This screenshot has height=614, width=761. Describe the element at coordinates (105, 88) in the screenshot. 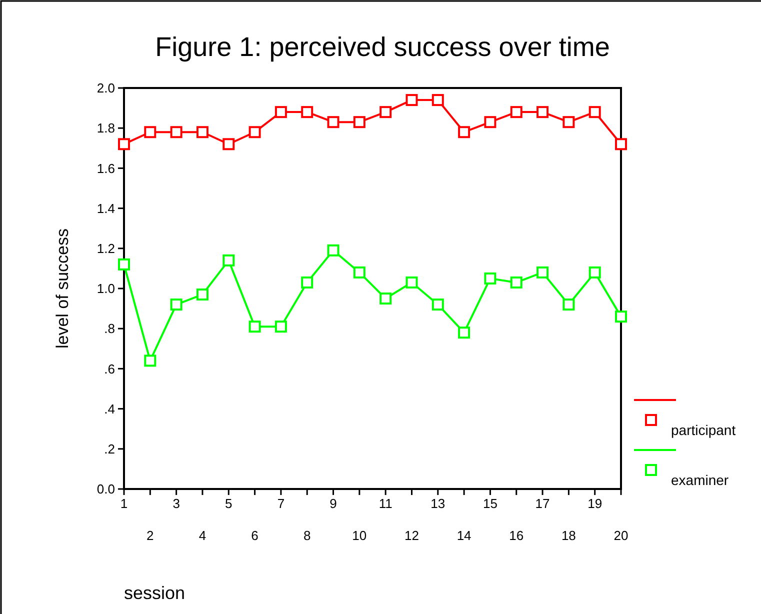

I see `y-tick-label: 2.0` at that location.